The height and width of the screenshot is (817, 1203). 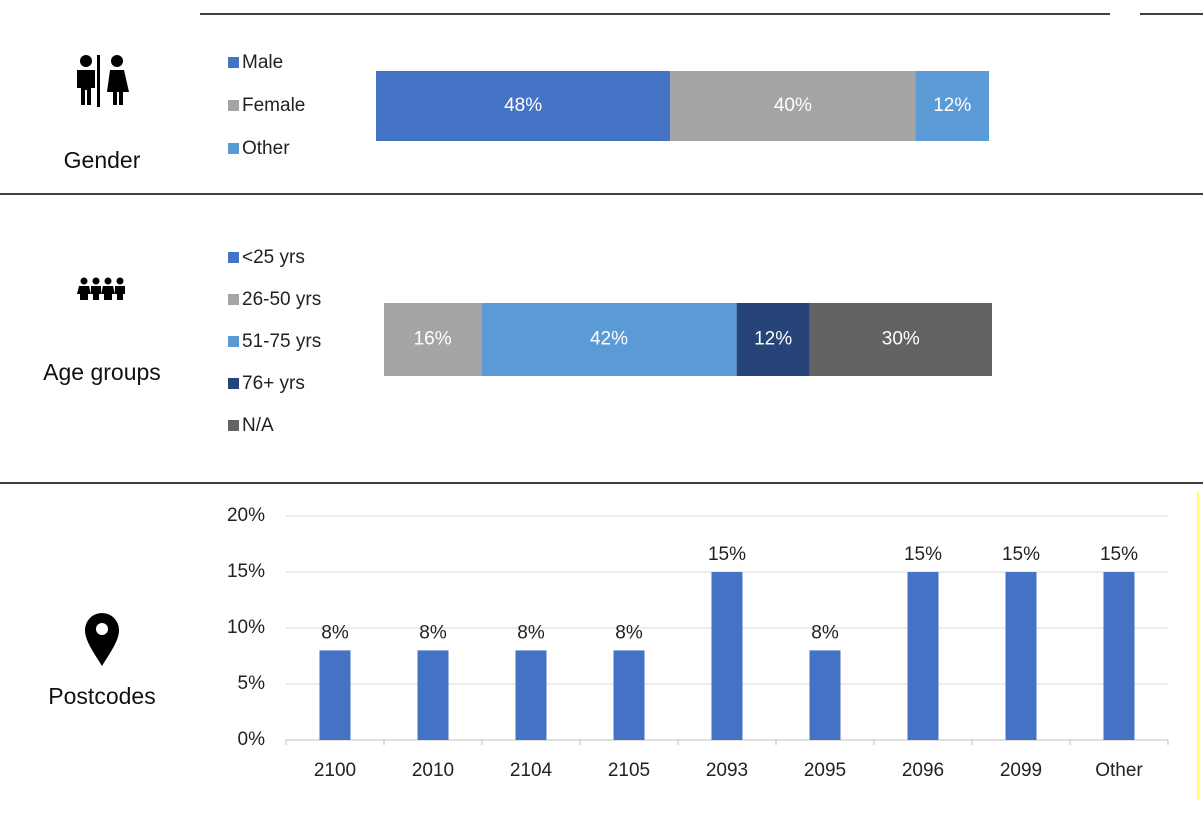 I want to click on x-tick-label: 2105, so click(x=629, y=770).